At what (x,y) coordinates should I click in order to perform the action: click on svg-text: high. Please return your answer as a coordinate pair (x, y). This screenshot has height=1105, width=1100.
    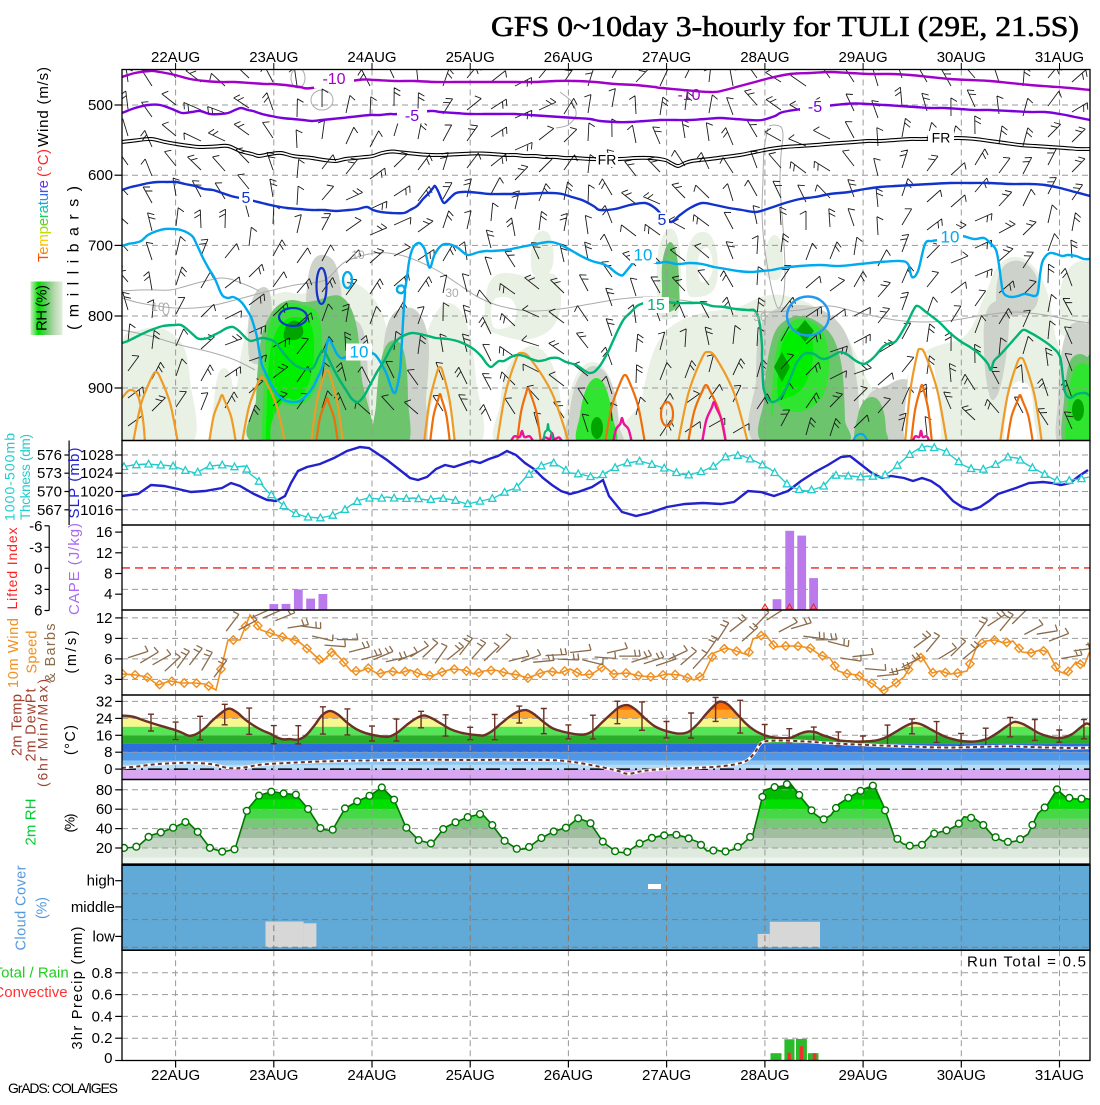
    Looking at the image, I should click on (101, 881).